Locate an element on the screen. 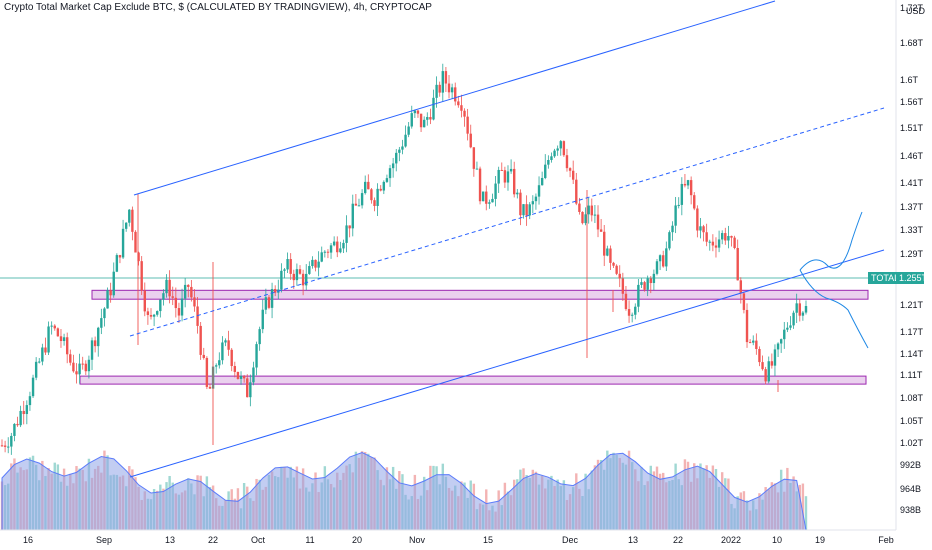 Image resolution: width=932 pixels, height=550 pixels. time-tick-label: 22 is located at coordinates (678, 540).